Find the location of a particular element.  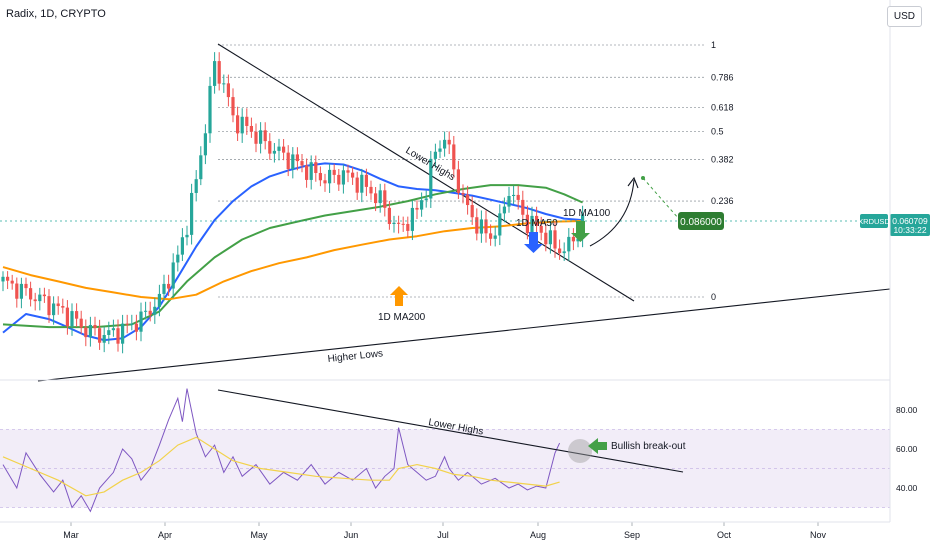

currency-button: USD is located at coordinates (904, 16).